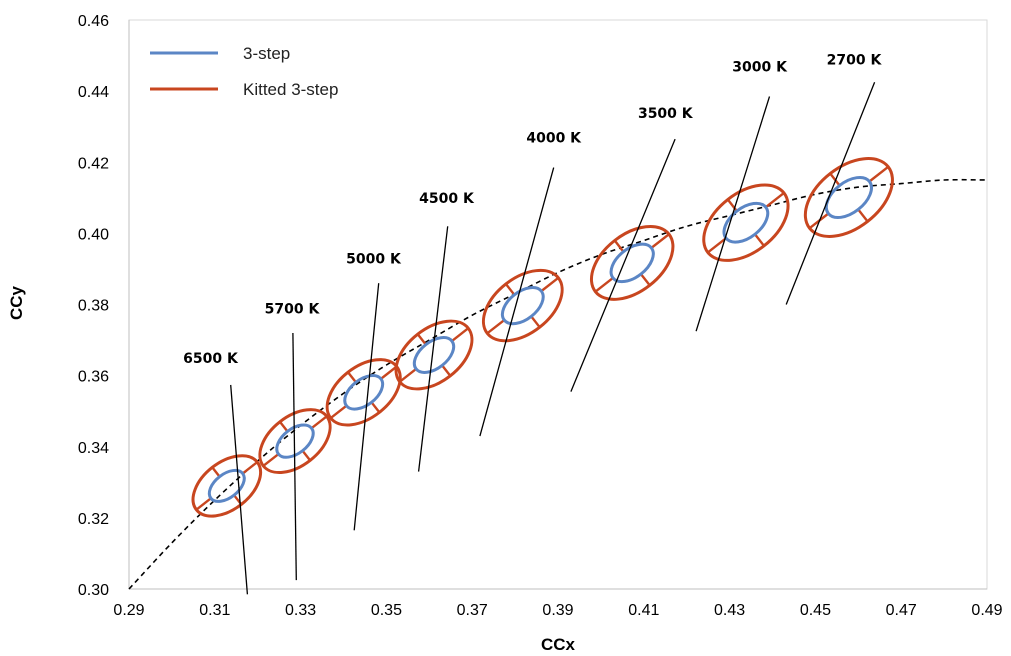  Describe the element at coordinates (554, 139) in the screenshot. I see `cct-label: 4000 K` at that location.